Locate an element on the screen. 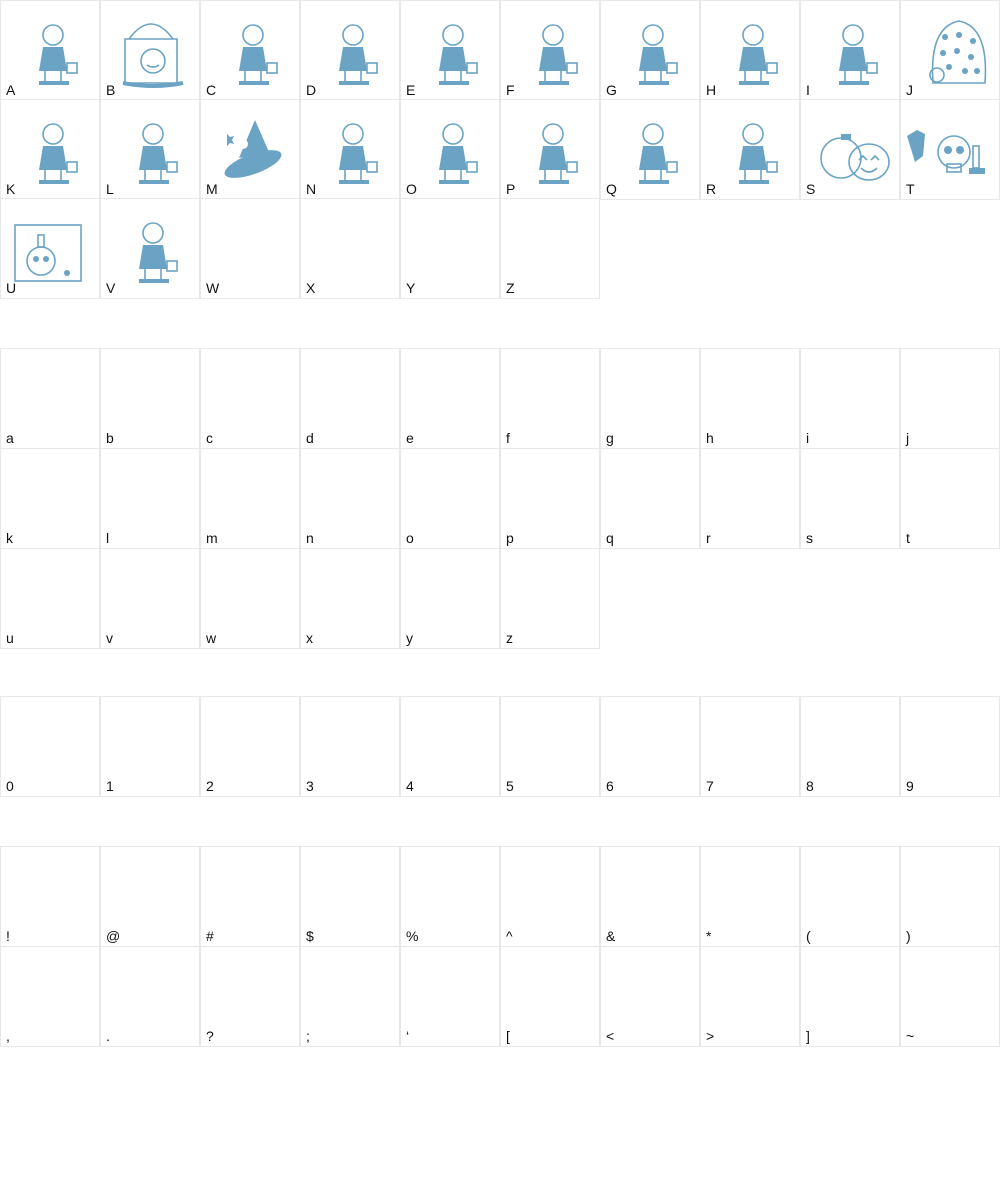 Image resolution: width=1000 pixels, height=1200 pixels. glyph-label: 6 is located at coordinates (610, 786).